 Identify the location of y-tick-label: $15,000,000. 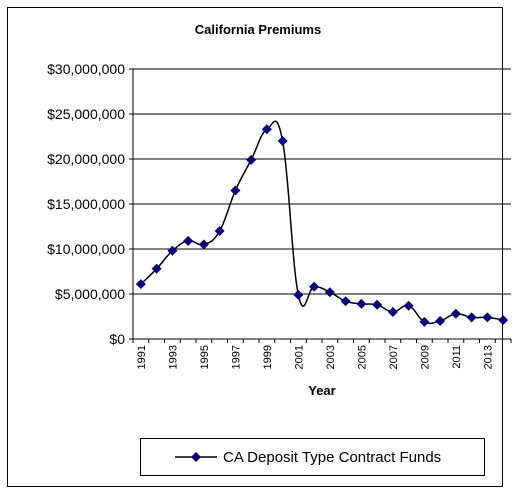
(86, 204).